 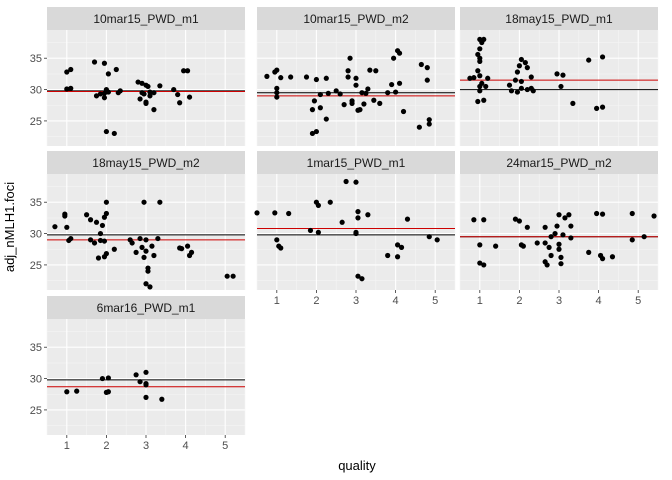 What do you see at coordinates (356, 301) in the screenshot?
I see `x-tick-label: 3` at bounding box center [356, 301].